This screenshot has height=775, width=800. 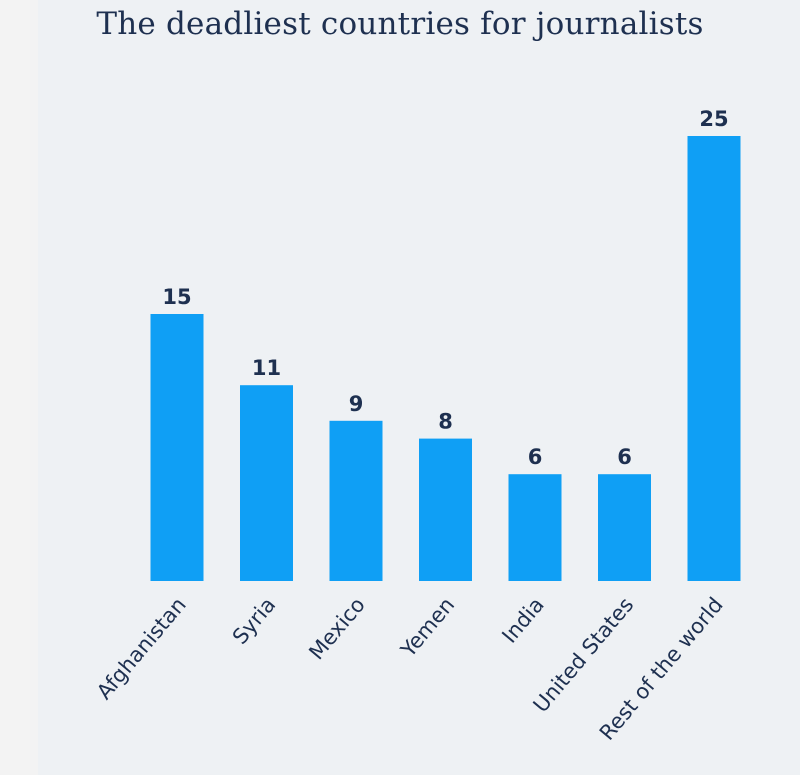 What do you see at coordinates (624, 457) in the screenshot?
I see `value-label-united-states: 6` at bounding box center [624, 457].